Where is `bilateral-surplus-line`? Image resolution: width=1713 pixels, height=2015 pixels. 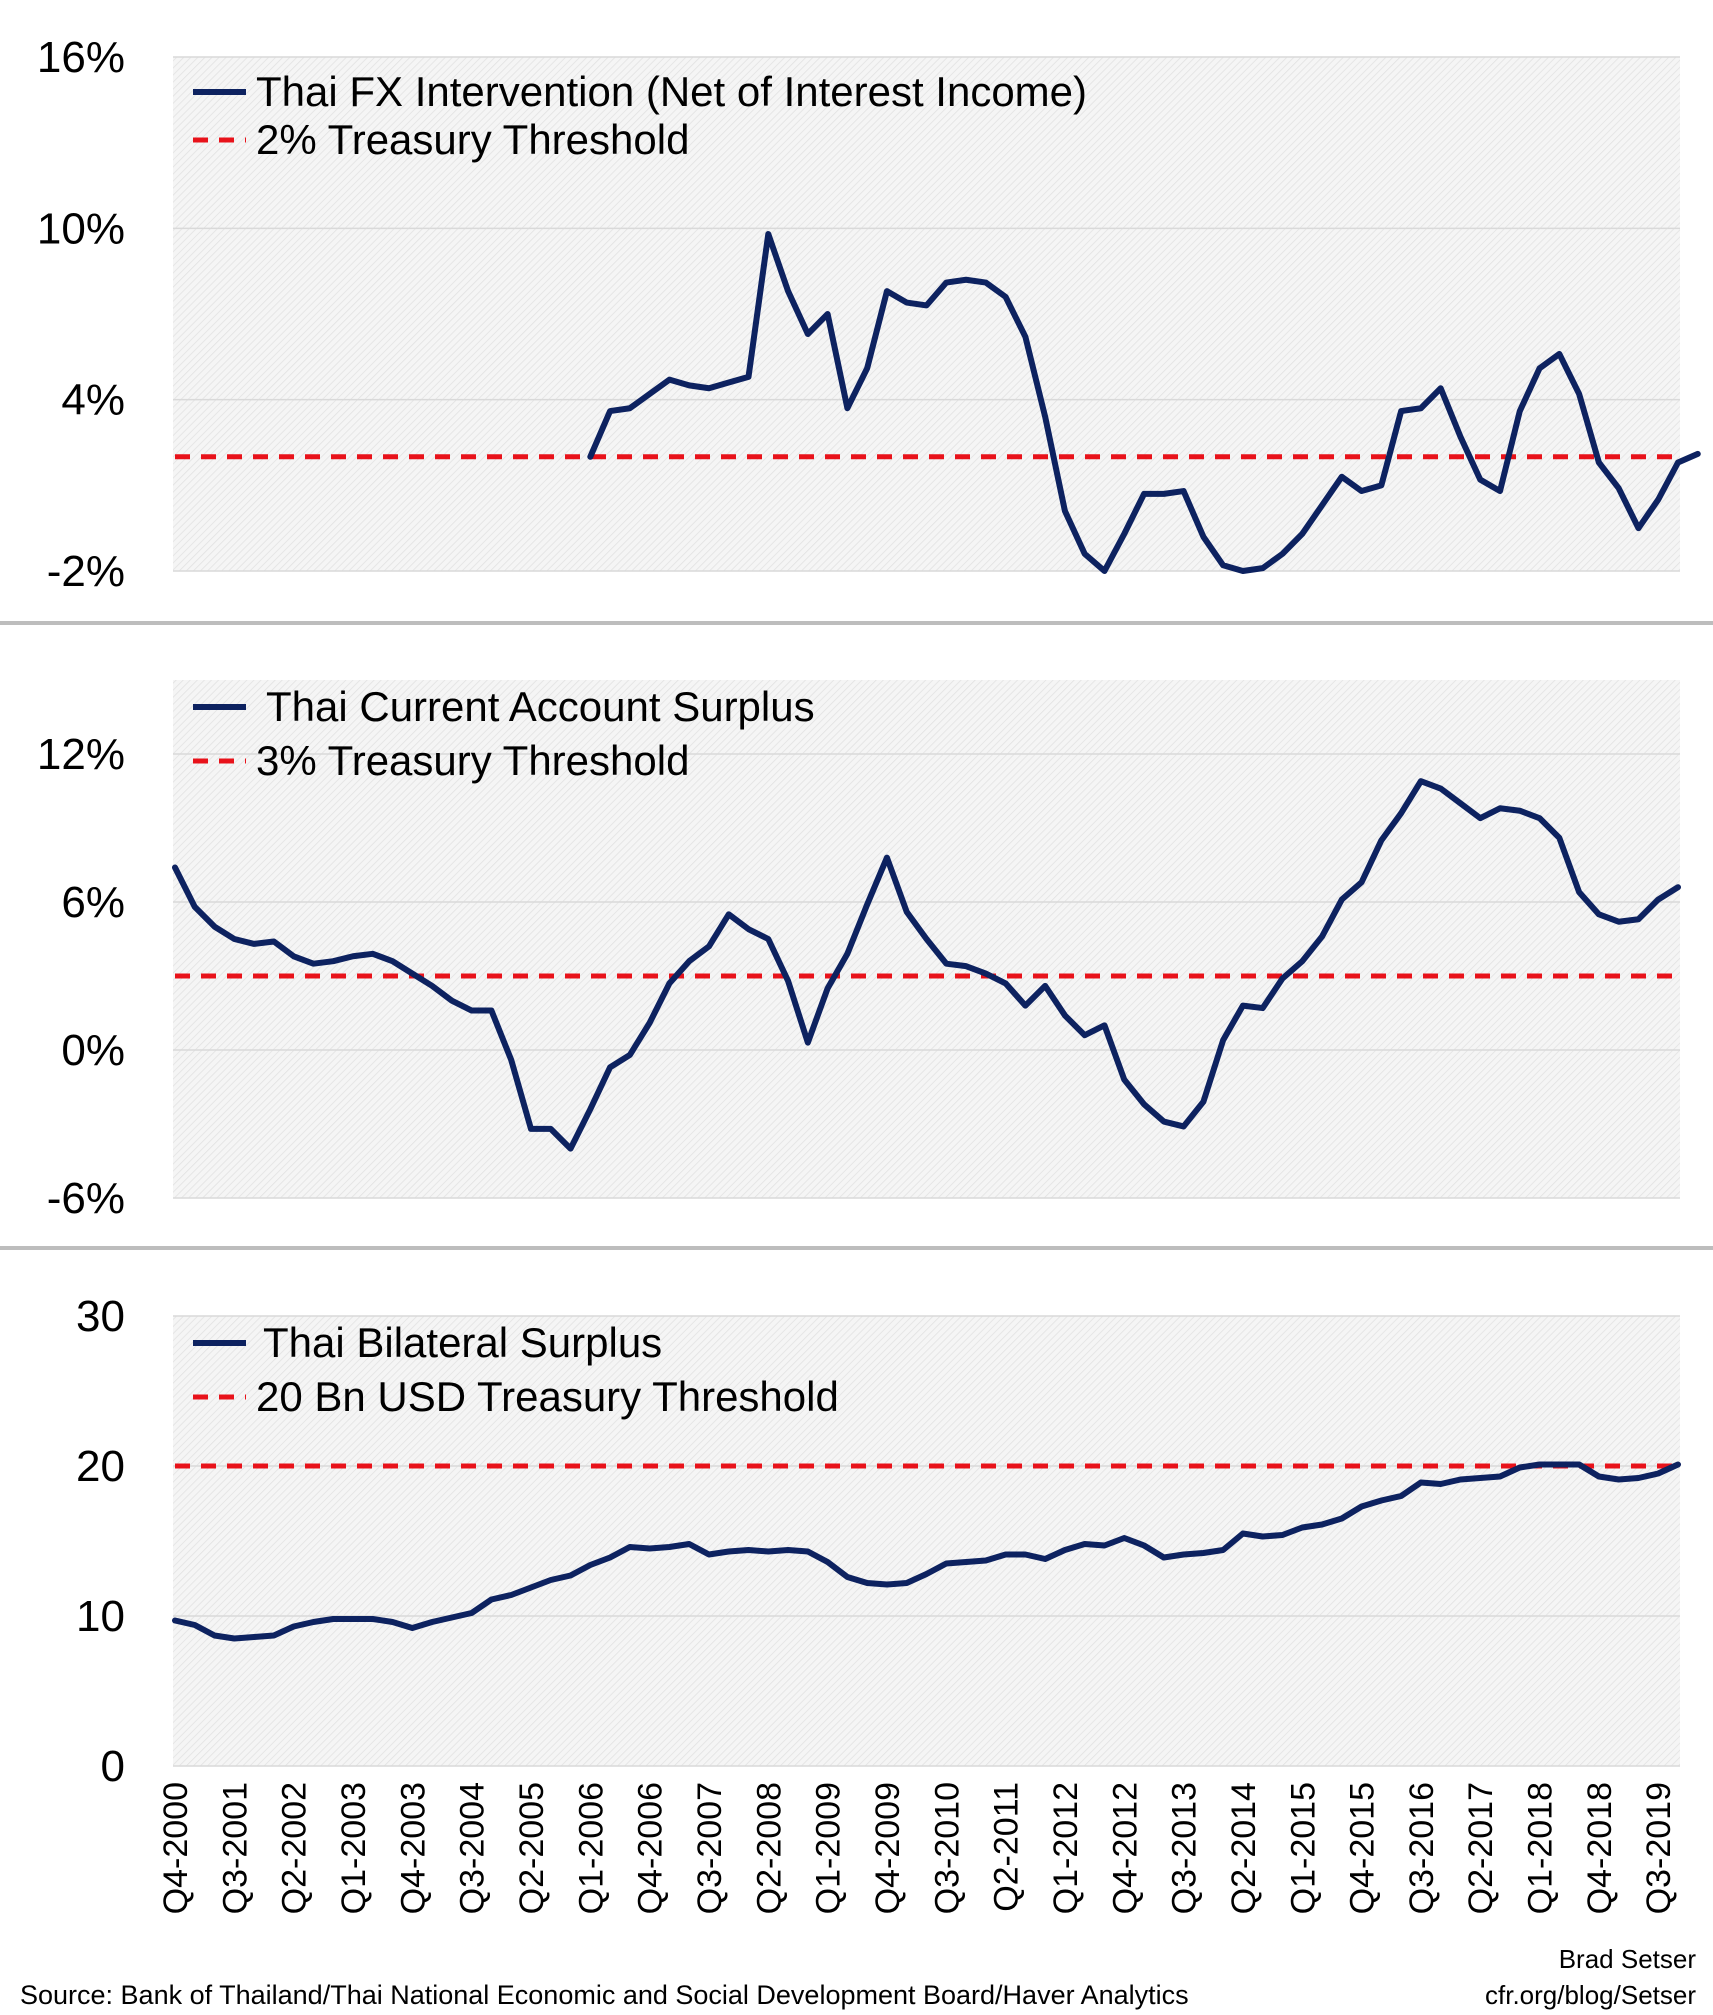
bilateral-surplus-line is located at coordinates (926, 1551).